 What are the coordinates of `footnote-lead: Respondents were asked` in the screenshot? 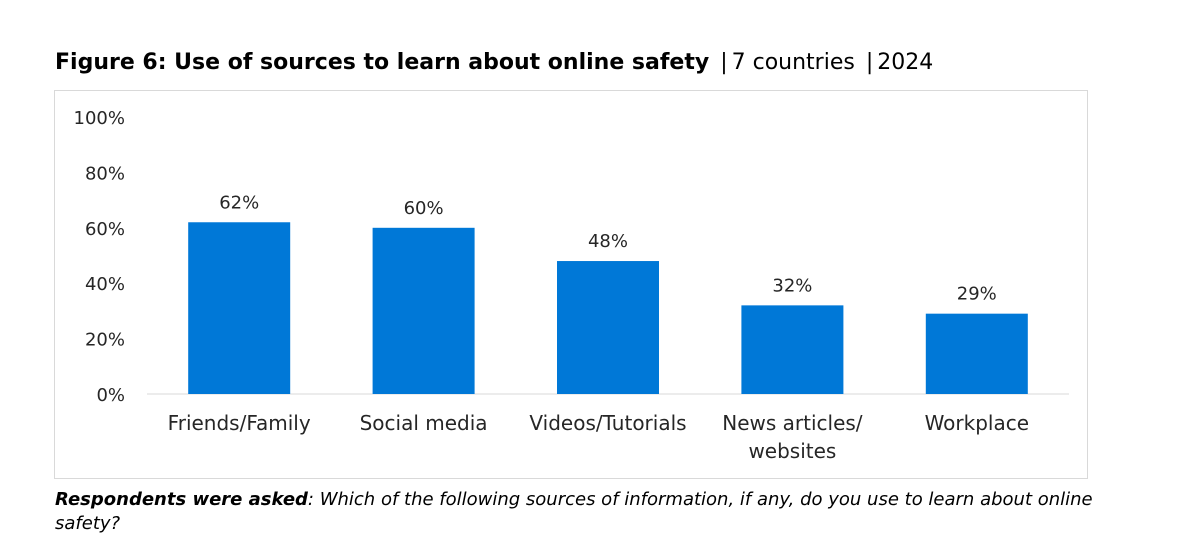 It's located at (181, 499).